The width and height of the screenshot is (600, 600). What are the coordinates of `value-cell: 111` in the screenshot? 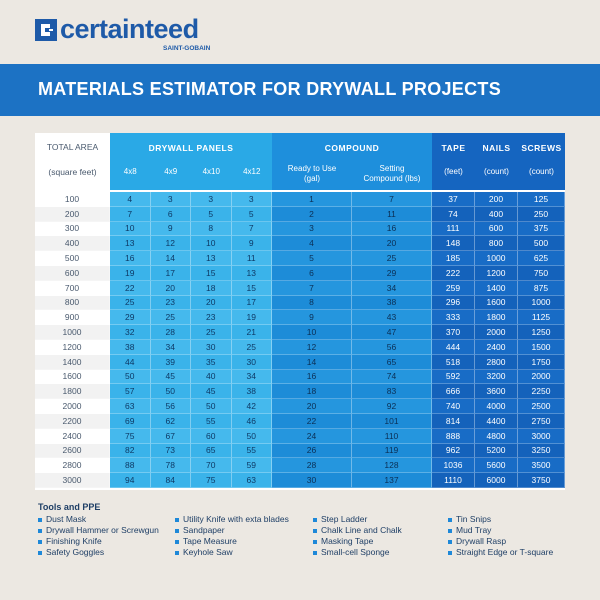 It's located at (453, 229).